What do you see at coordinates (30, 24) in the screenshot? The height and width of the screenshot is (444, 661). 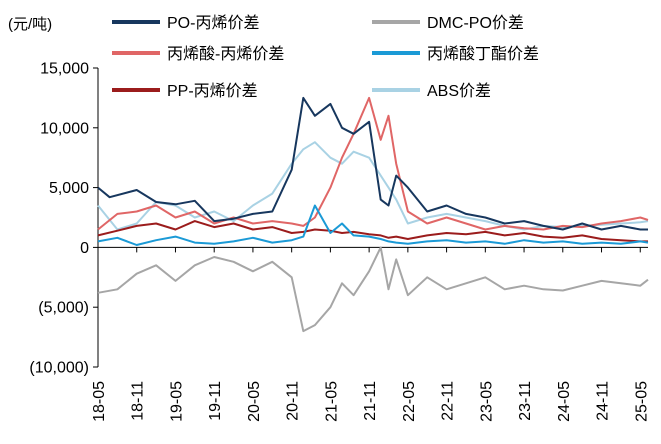 I see `unit-label: (元/吨)` at bounding box center [30, 24].